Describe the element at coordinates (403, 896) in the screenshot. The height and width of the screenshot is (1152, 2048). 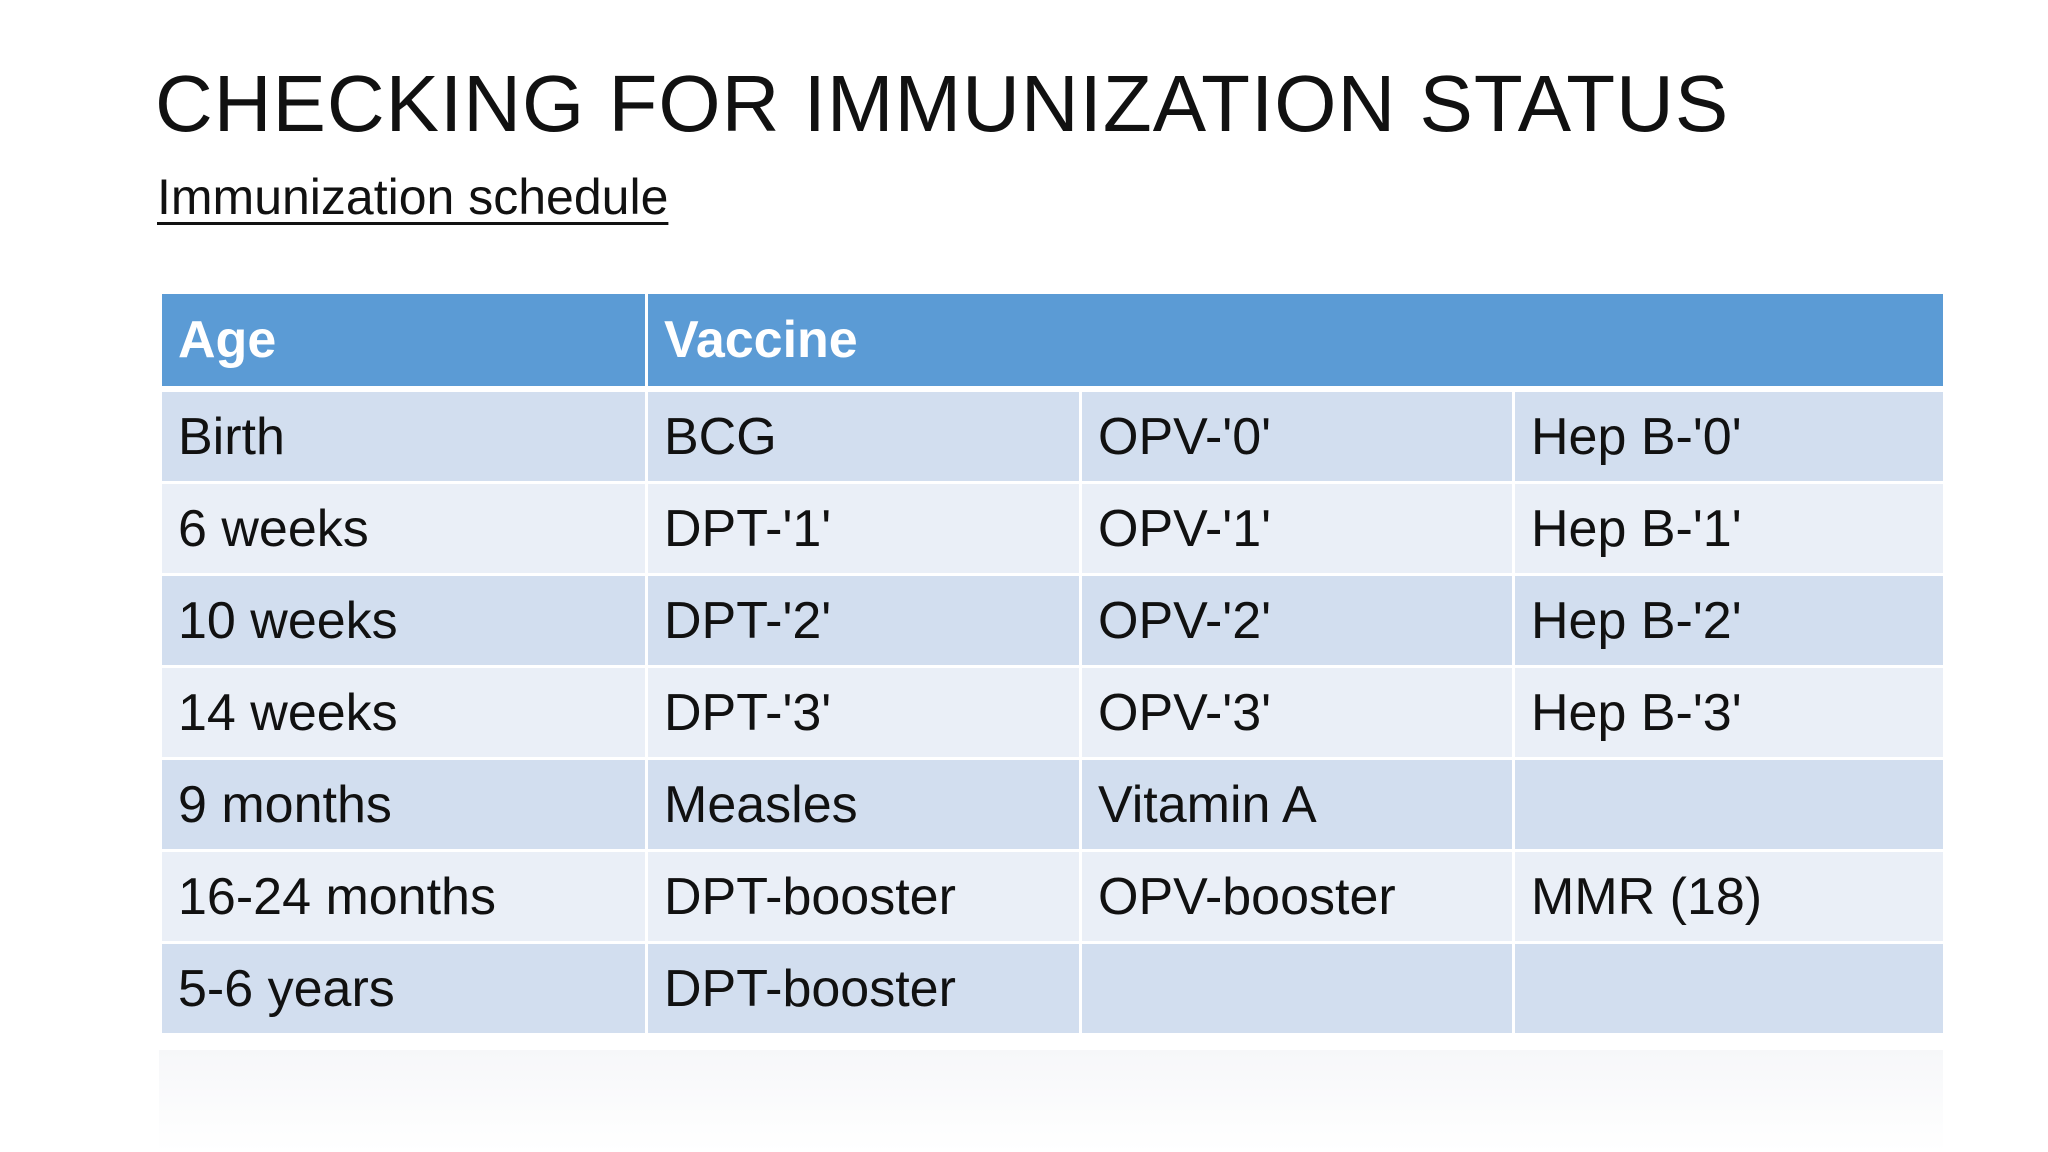
I see `age-cell: 16-24 months` at that location.